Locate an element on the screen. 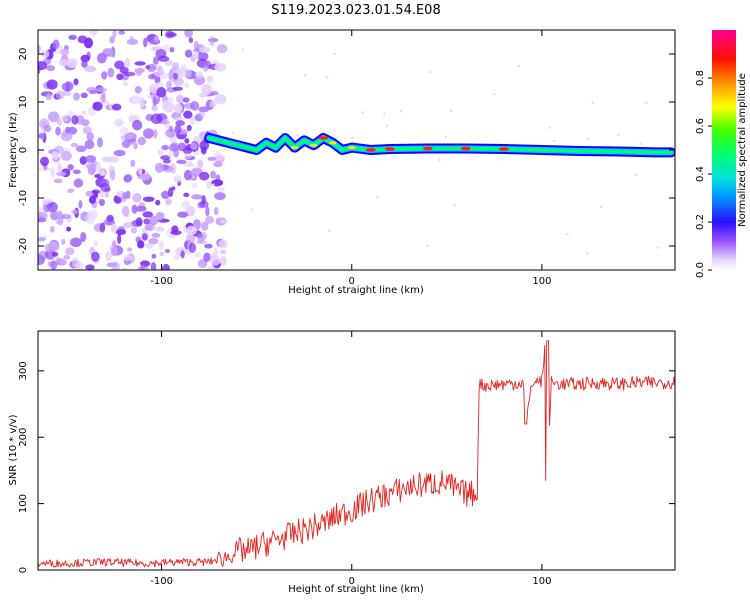 The image size is (750, 600). spectrogram-ytick-label: -20 is located at coordinates (23, 246).